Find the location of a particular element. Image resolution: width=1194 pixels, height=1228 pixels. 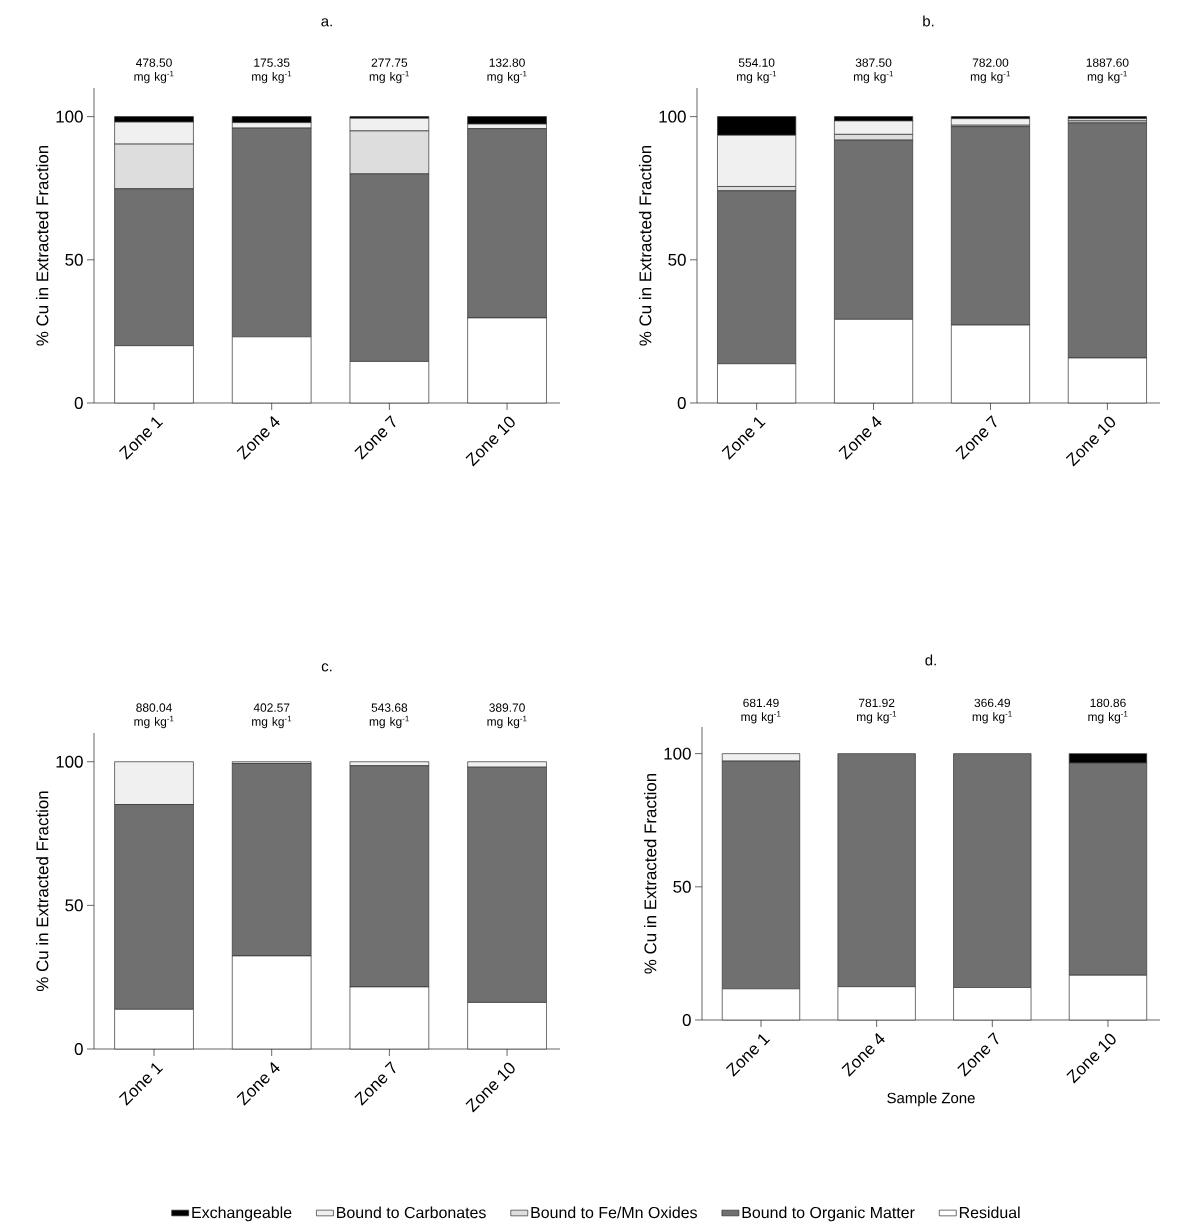

text: 402.57 mg kg$^{-1}$ is located at coordinates (272, 716).